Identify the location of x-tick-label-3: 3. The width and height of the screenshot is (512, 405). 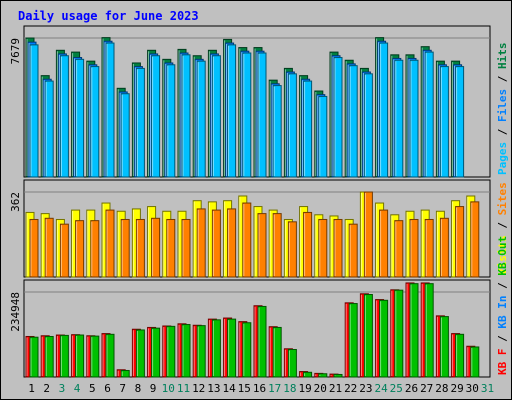
(62, 388).